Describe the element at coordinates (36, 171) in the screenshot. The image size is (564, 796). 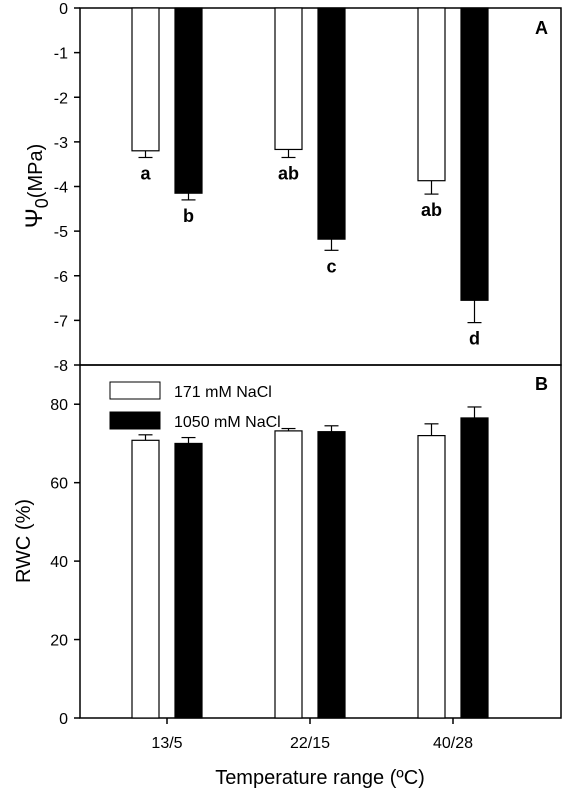
I see `psi-unit: (MPa)` at that location.